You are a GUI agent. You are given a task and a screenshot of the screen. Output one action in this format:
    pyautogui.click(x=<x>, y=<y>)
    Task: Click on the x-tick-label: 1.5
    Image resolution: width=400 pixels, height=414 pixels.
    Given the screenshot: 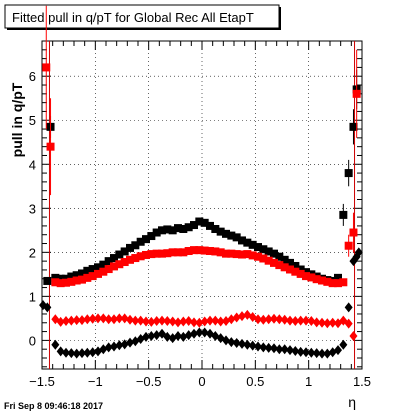 What is the action you would take?
    pyautogui.click(x=362, y=381)
    